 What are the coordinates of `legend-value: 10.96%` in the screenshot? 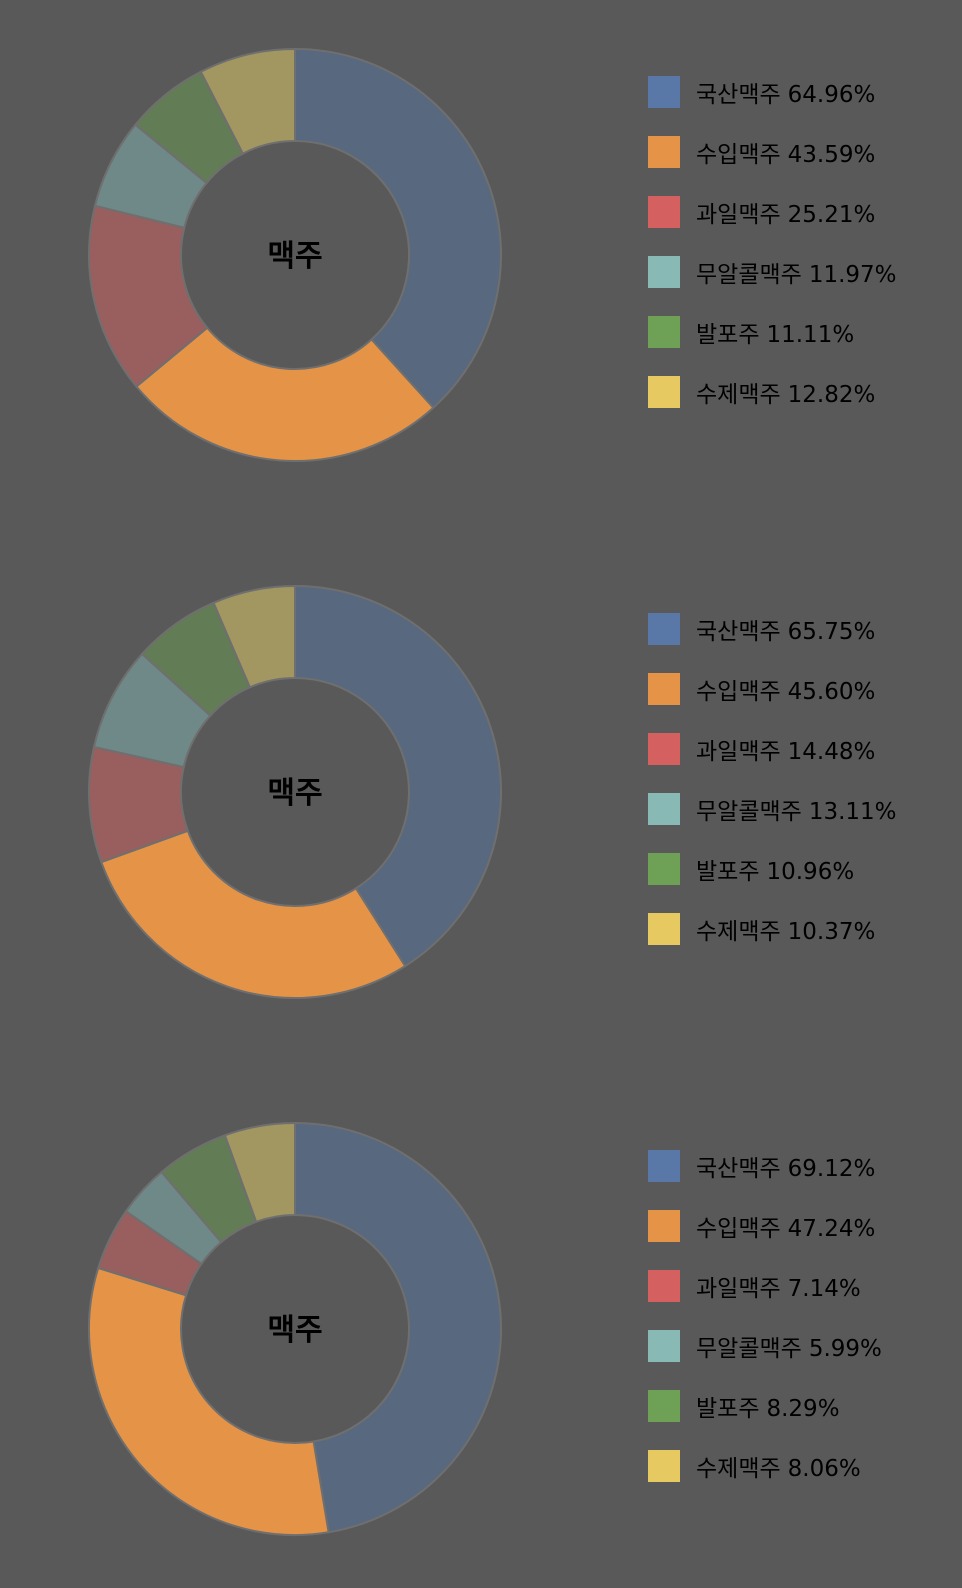 It's located at (810, 872).